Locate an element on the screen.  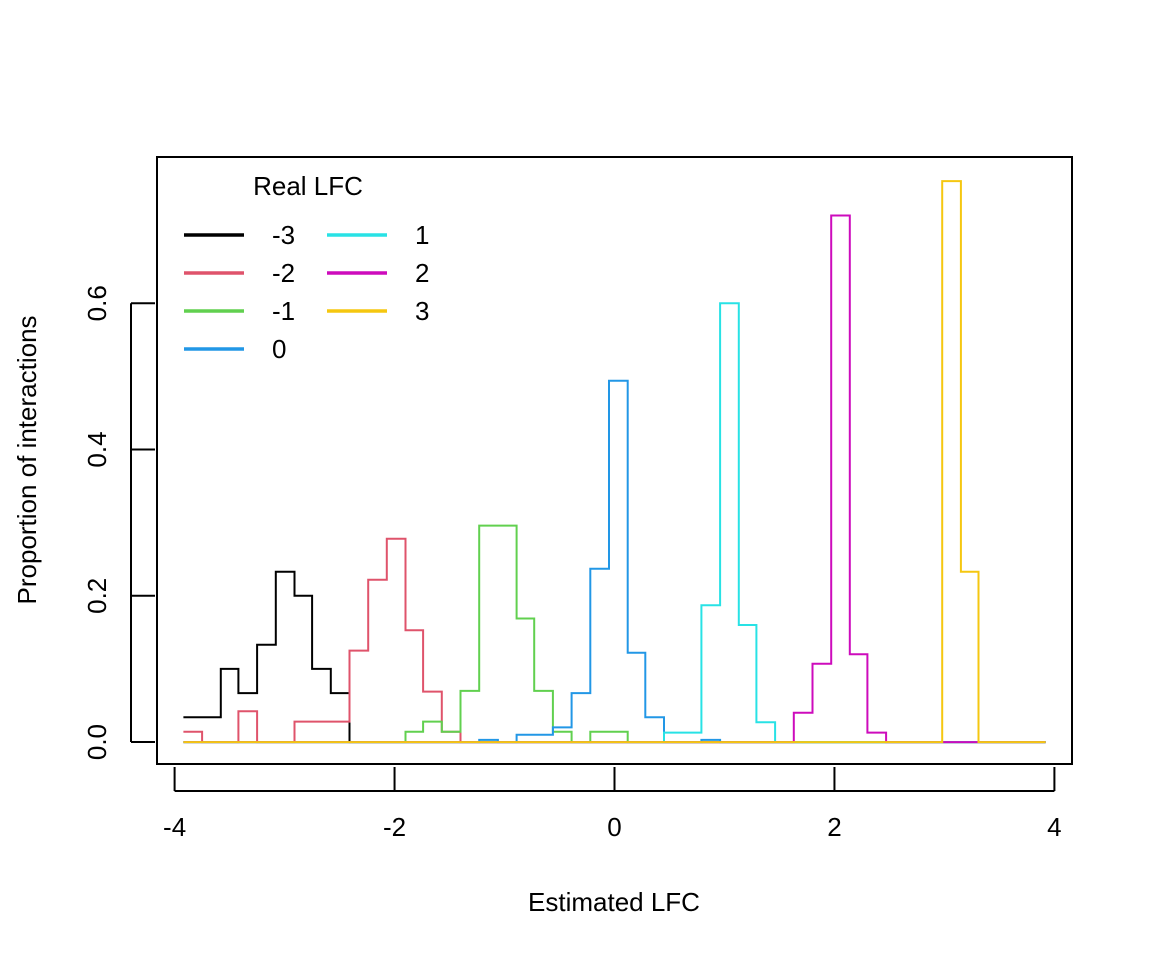
legend-label: -3 is located at coordinates (283, 235).